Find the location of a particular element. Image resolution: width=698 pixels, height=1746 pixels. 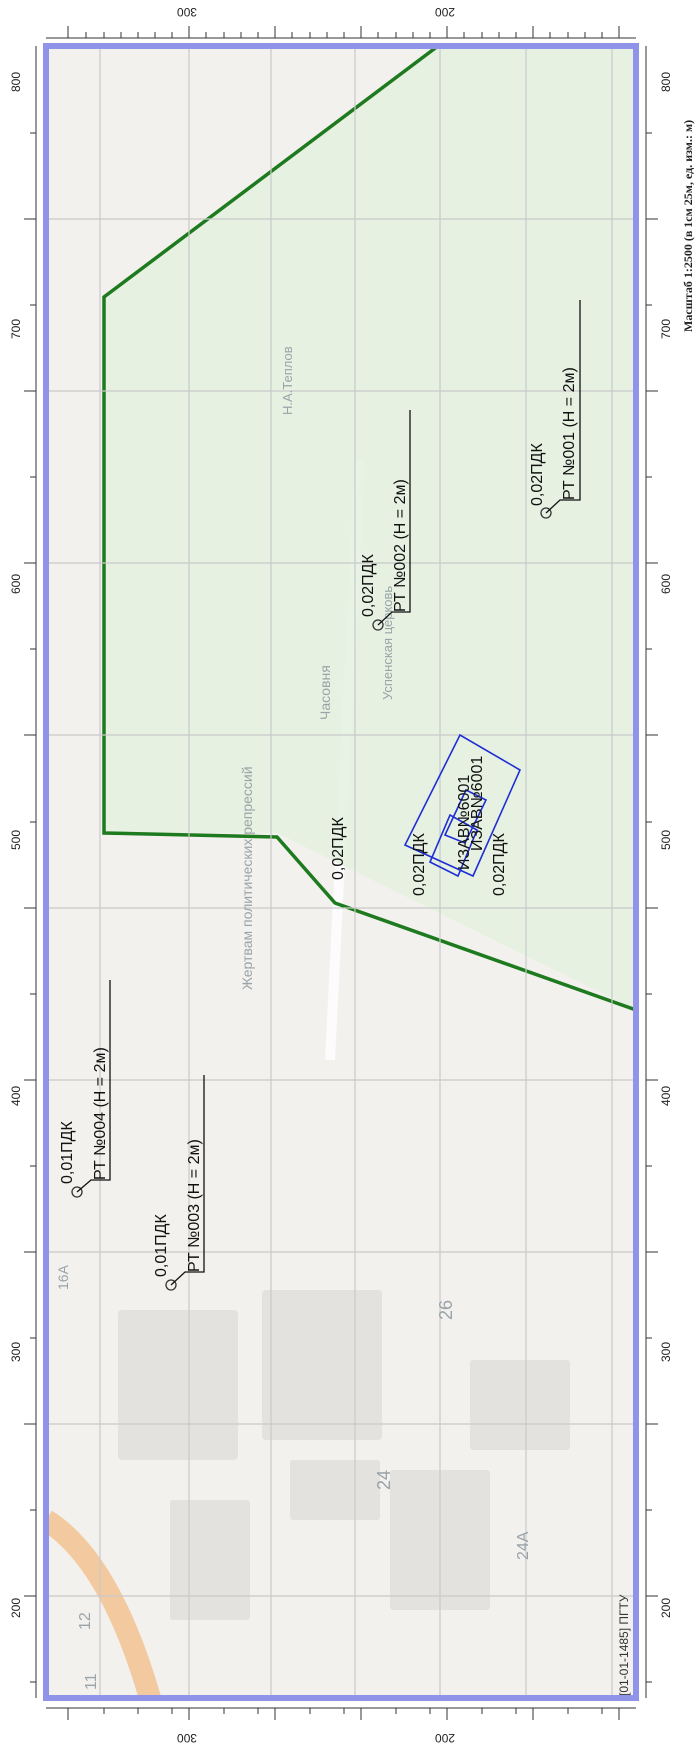

source-value-3: 0,02ПДК is located at coordinates (499, 864).